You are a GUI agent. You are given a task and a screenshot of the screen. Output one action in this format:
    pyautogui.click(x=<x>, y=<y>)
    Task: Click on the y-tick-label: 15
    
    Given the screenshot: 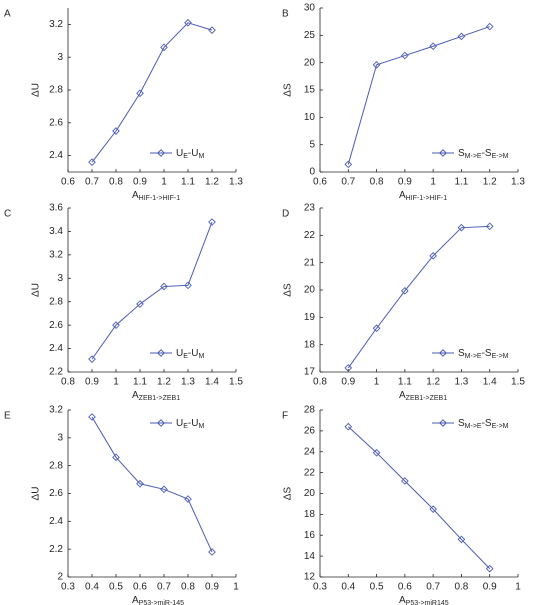 What is the action you would take?
    pyautogui.click(x=310, y=90)
    